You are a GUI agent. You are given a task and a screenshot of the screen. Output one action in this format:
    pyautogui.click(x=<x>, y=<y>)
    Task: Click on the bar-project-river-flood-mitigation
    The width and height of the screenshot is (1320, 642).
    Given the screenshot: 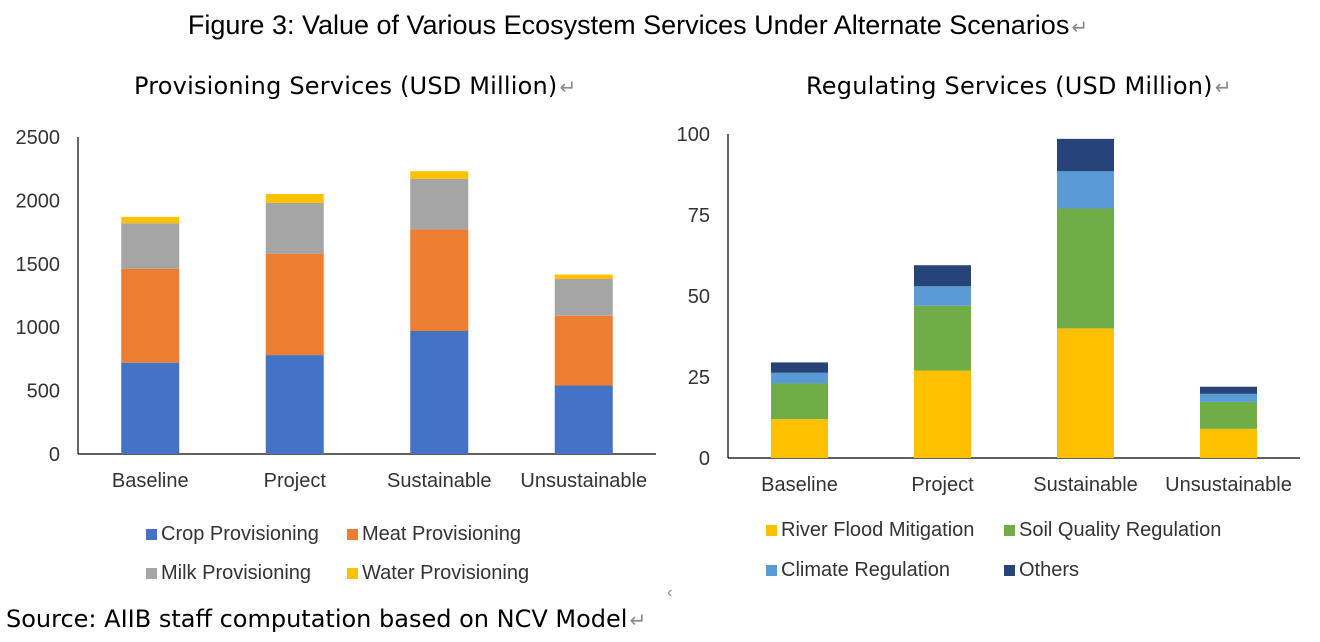 What is the action you would take?
    pyautogui.click(x=942, y=414)
    